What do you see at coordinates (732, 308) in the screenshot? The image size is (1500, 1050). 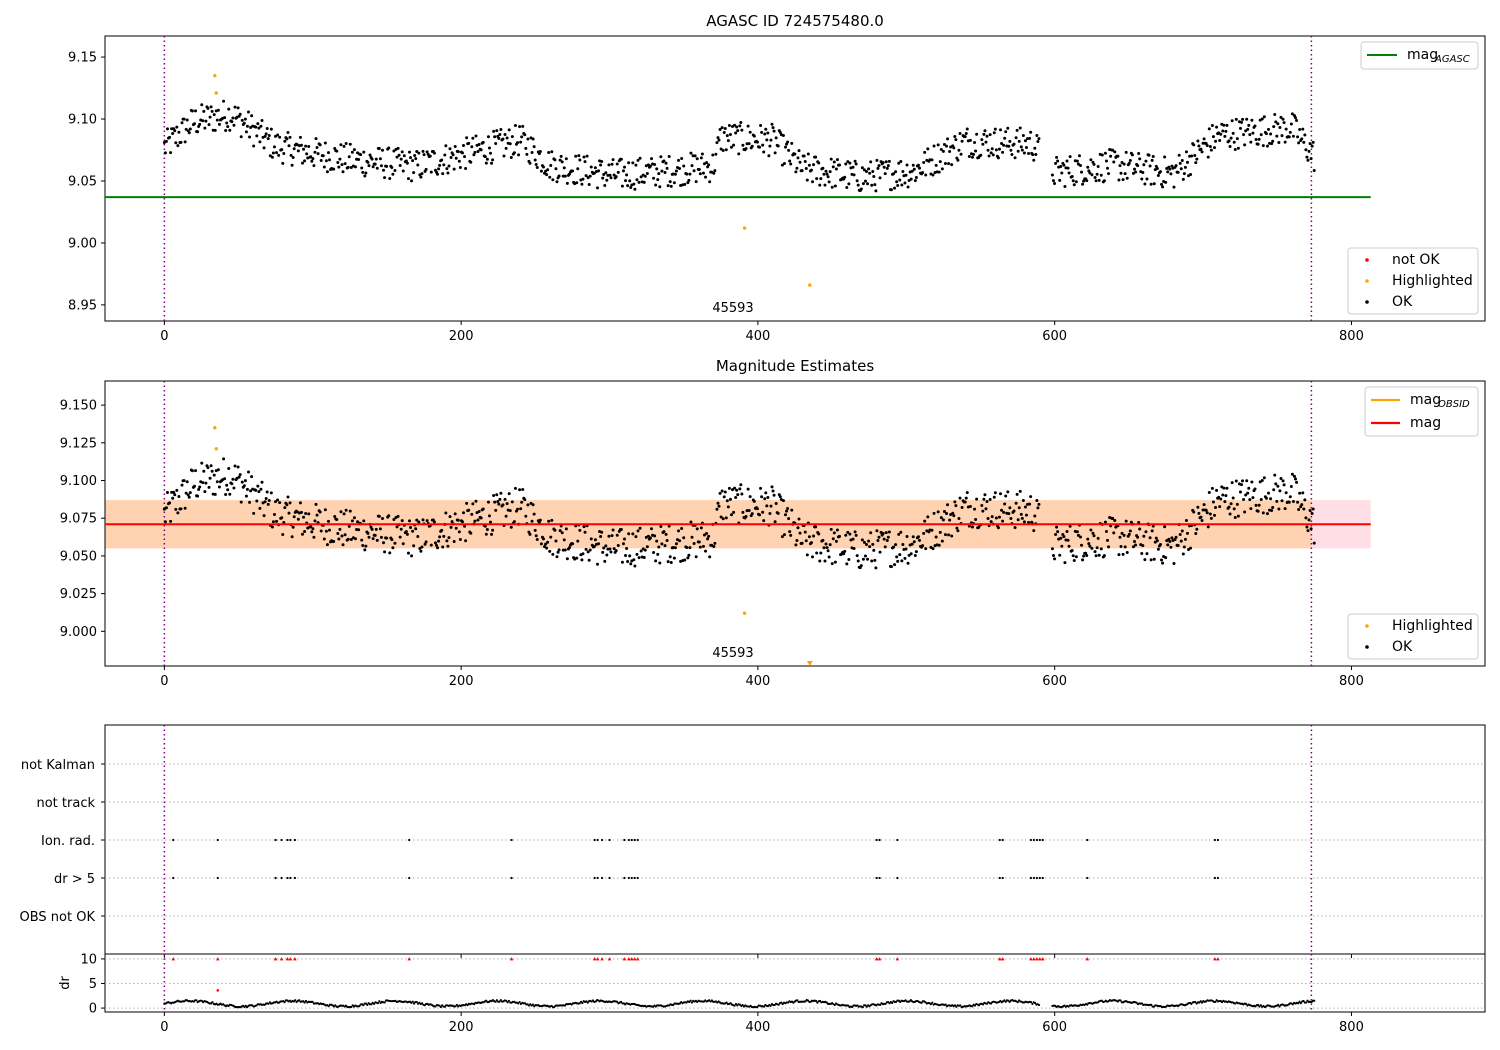 I see `agasc-obsid-label: 45593` at bounding box center [732, 308].